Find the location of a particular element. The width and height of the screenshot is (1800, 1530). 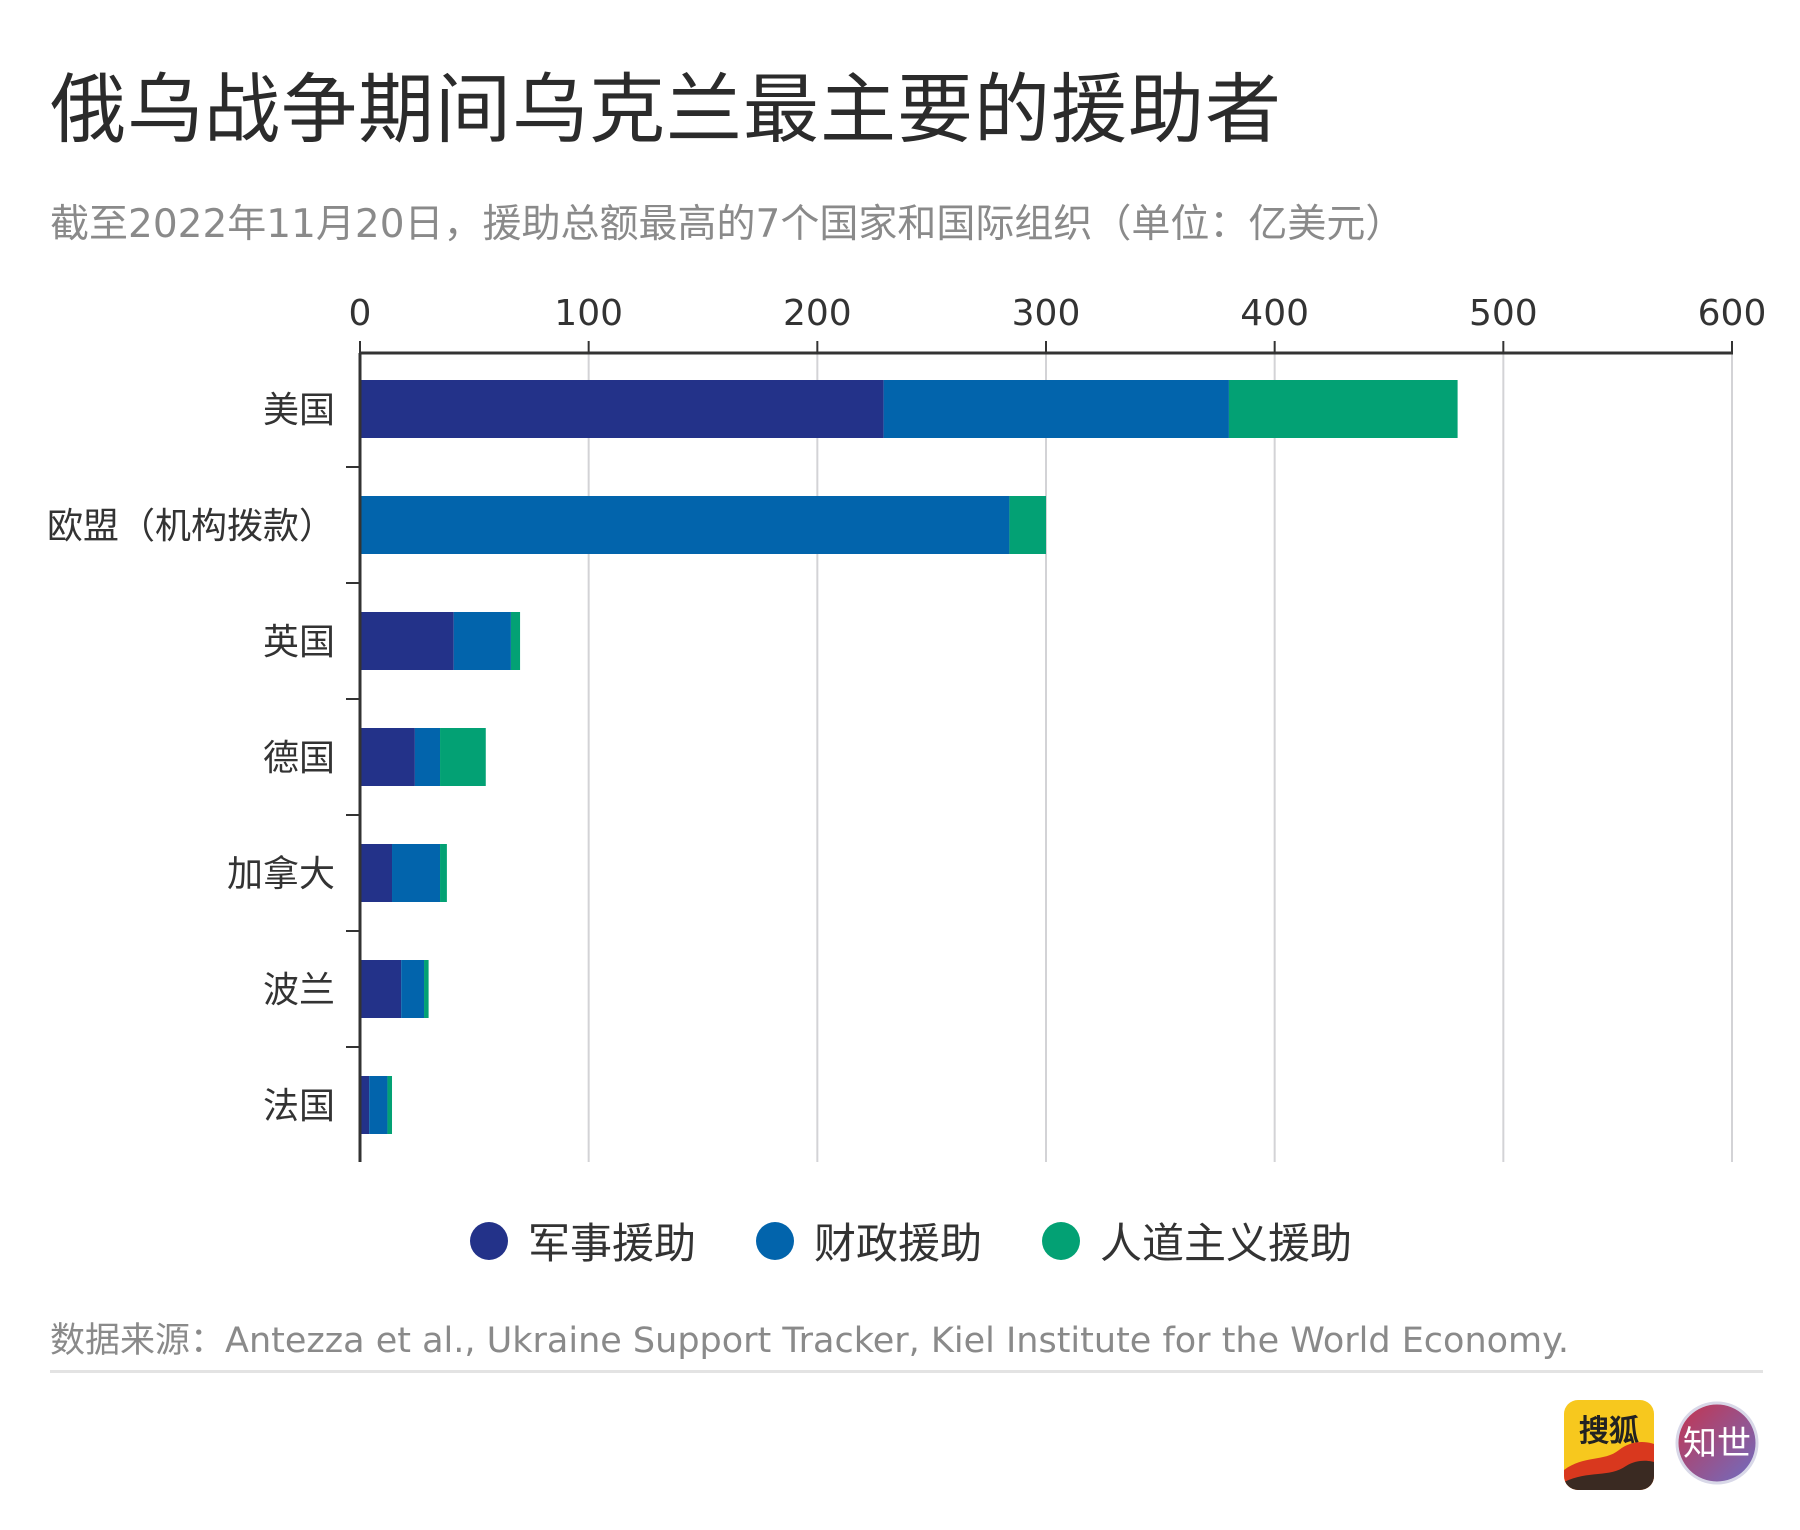

sohu-logo: 搜狐 is located at coordinates (1609, 1445).